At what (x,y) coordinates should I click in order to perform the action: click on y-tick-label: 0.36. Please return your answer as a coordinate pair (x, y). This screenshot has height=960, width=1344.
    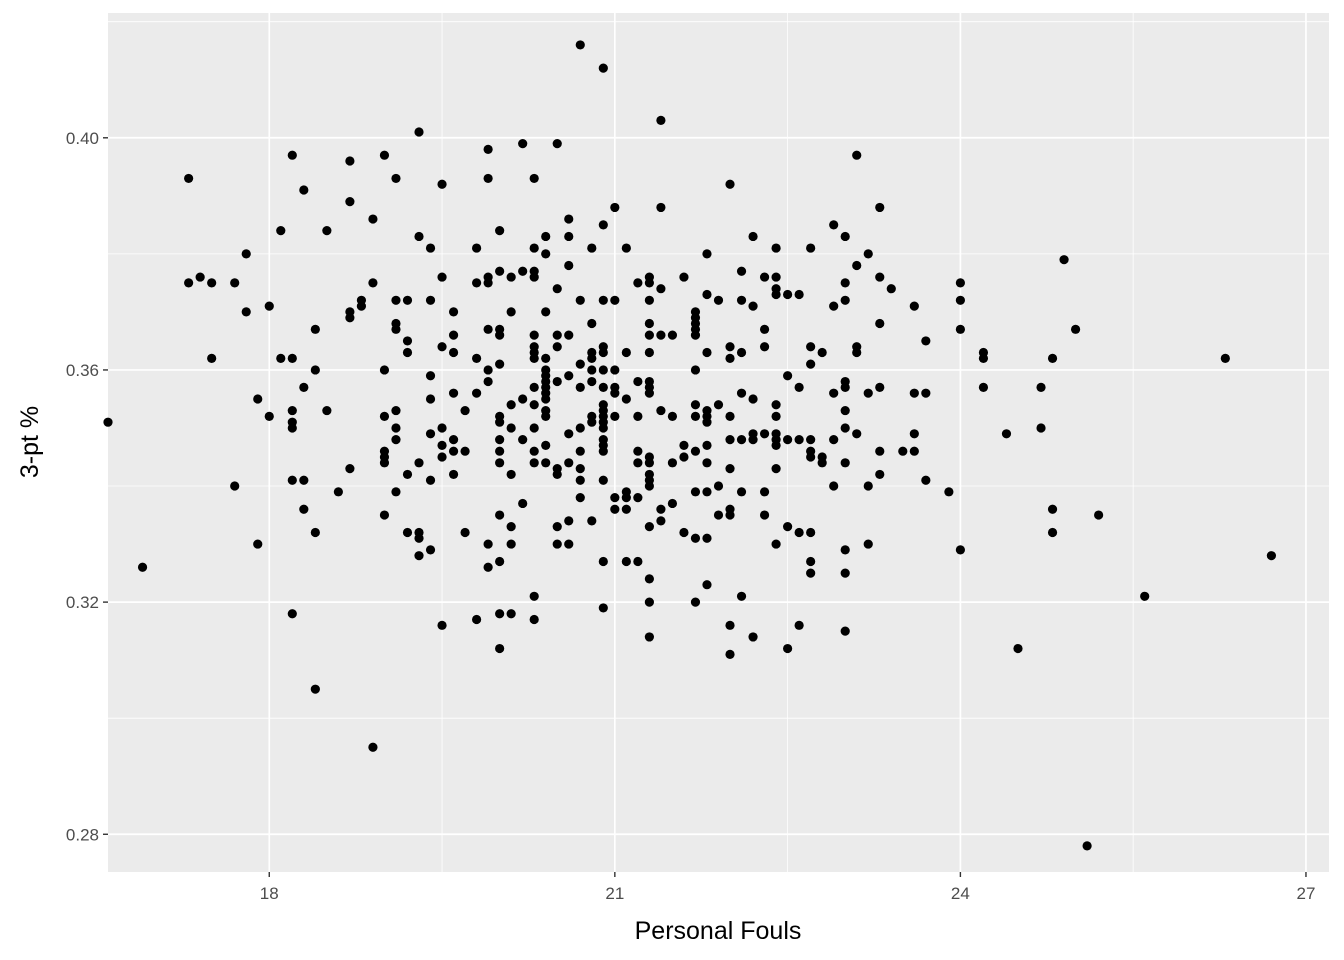
    Looking at the image, I should click on (82, 370).